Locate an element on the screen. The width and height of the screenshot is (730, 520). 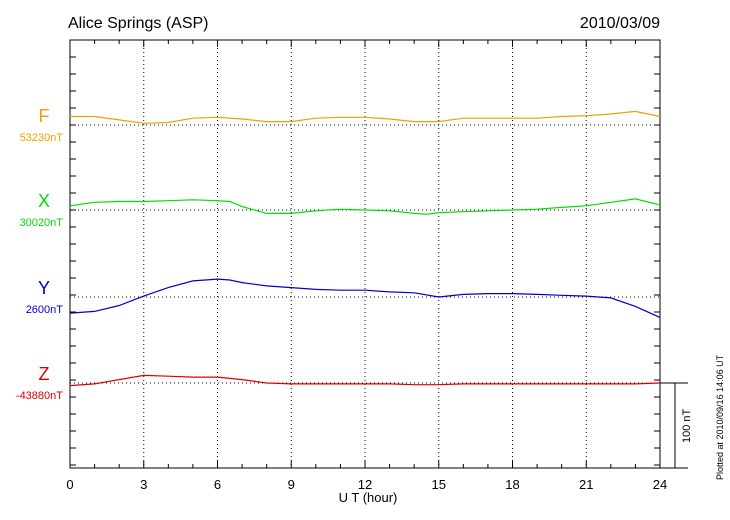
component-label-x: X is located at coordinates (44, 201).